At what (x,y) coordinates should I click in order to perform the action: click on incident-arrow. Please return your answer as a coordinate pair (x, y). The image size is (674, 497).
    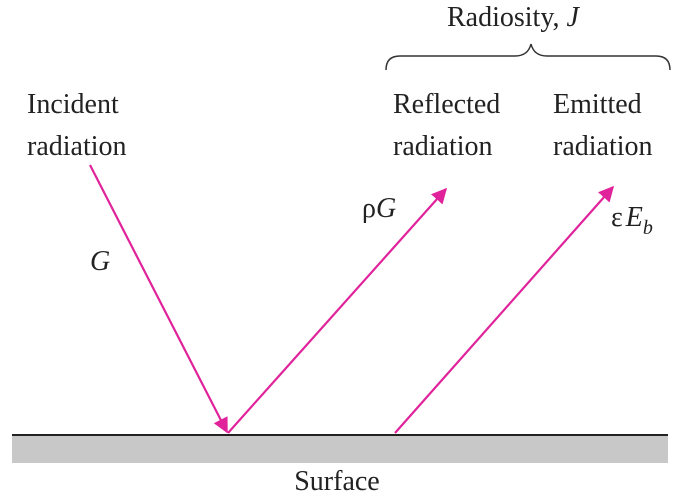
    Looking at the image, I should click on (158, 299).